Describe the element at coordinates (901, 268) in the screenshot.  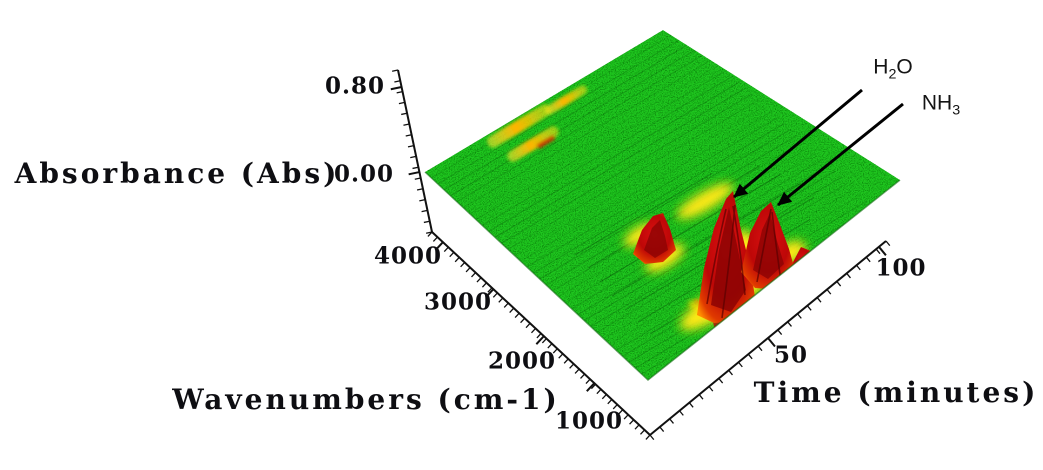
I see `y-tick-100: 100` at that location.